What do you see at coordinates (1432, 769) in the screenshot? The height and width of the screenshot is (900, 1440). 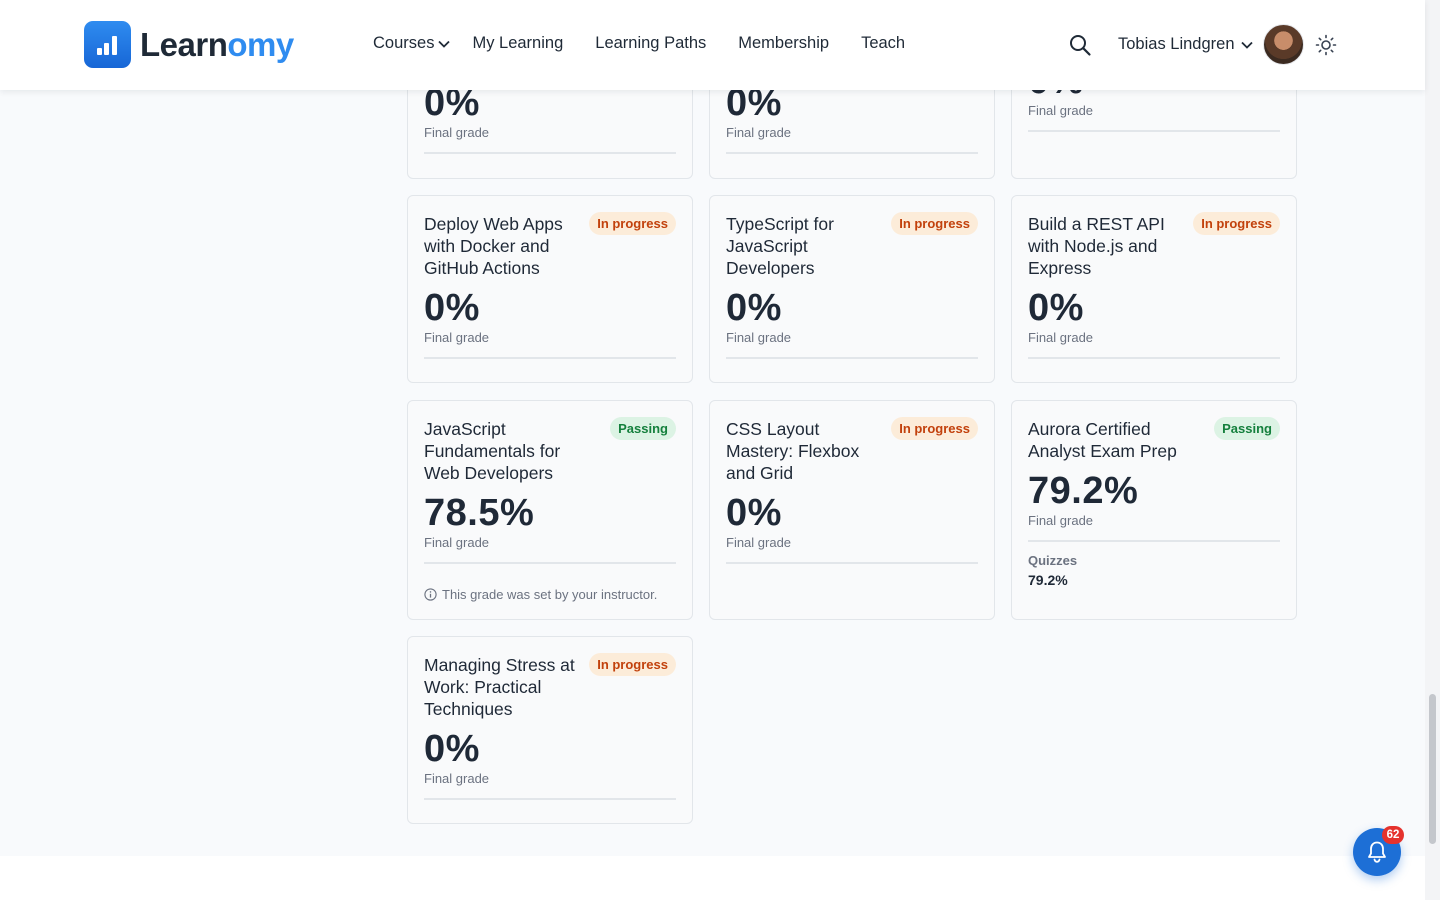 I see `scrollbar-thumb` at bounding box center [1432, 769].